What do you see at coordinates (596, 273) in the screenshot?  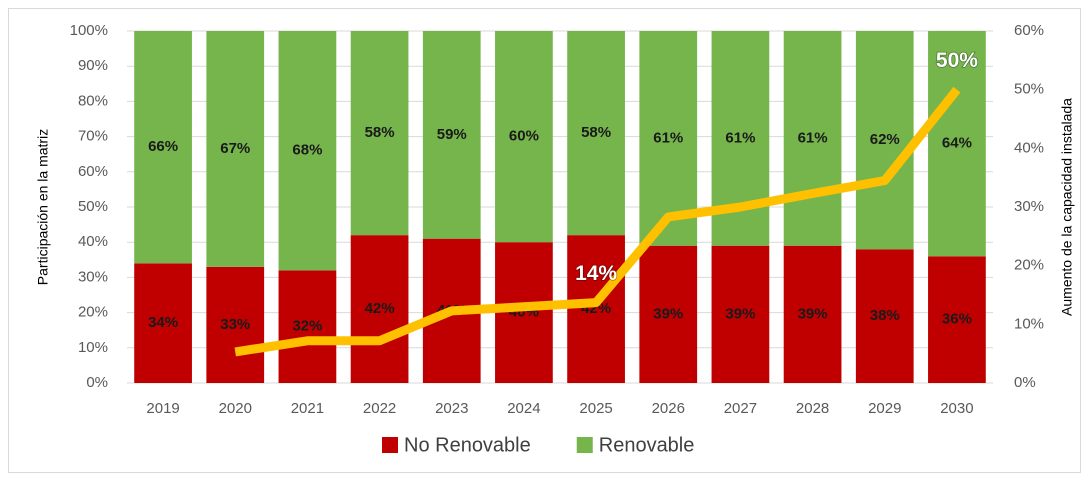 I see `line-label: 14%` at bounding box center [596, 273].